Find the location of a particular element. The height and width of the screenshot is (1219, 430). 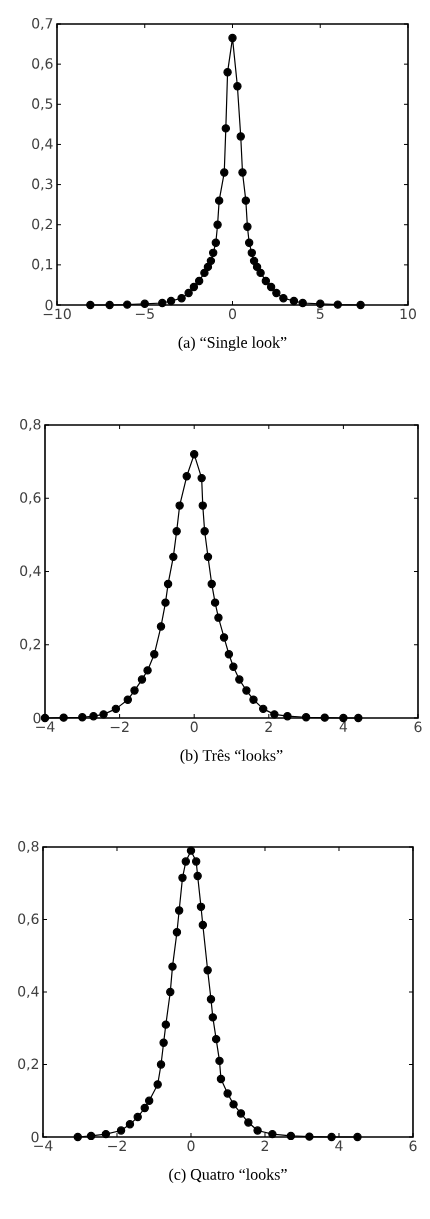

y-tick-label: 0,7 is located at coordinates (42, 24).